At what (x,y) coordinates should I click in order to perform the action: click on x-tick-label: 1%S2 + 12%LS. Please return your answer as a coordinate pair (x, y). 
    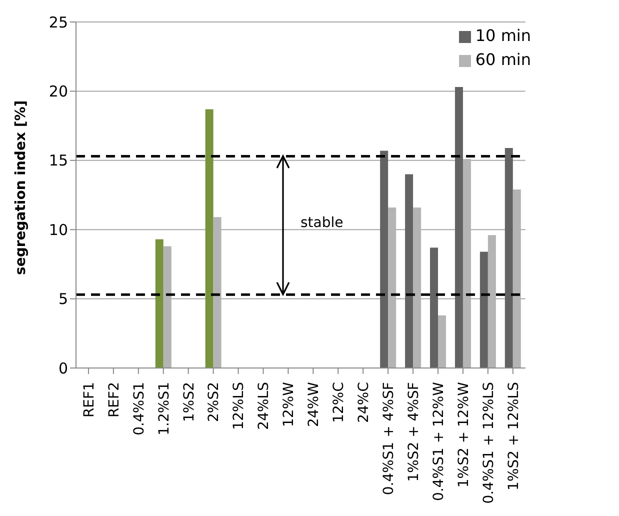
    Looking at the image, I should click on (514, 436).